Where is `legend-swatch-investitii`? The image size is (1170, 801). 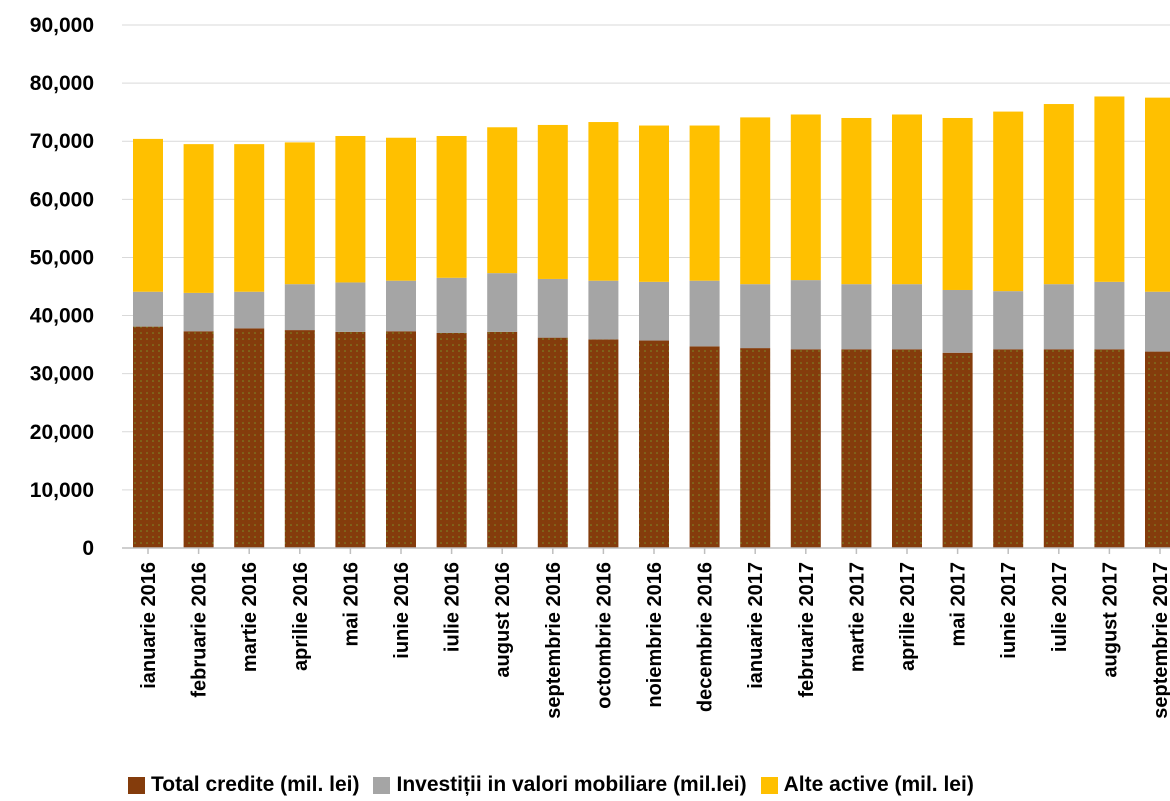 legend-swatch-investitii is located at coordinates (382, 785).